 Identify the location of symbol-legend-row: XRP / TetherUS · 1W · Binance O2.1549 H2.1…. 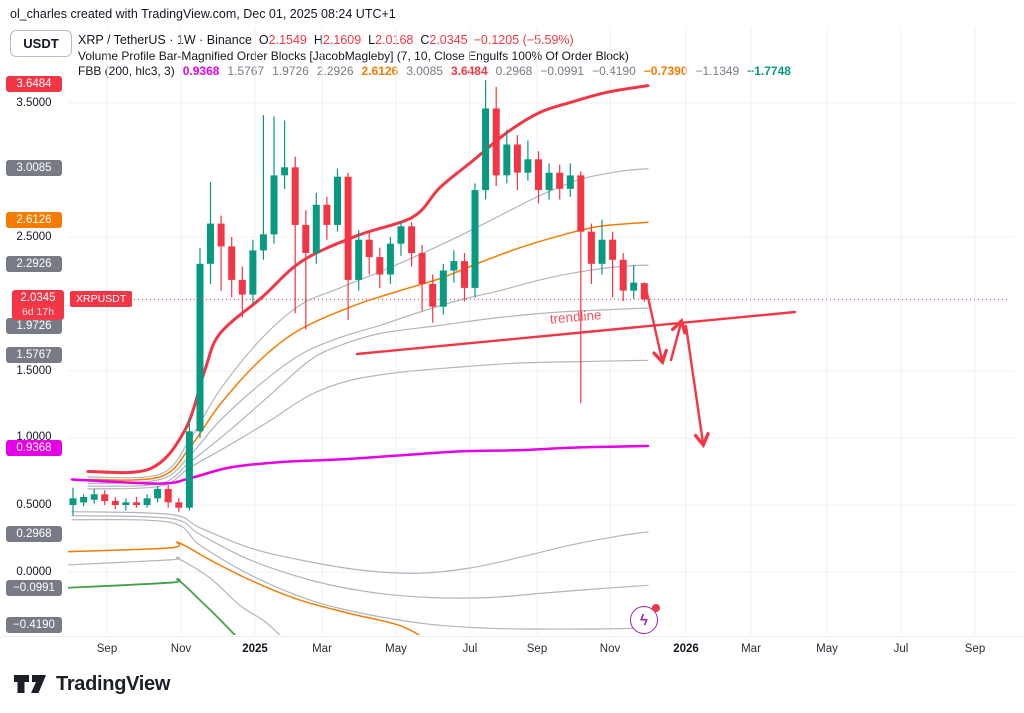
(434, 41).